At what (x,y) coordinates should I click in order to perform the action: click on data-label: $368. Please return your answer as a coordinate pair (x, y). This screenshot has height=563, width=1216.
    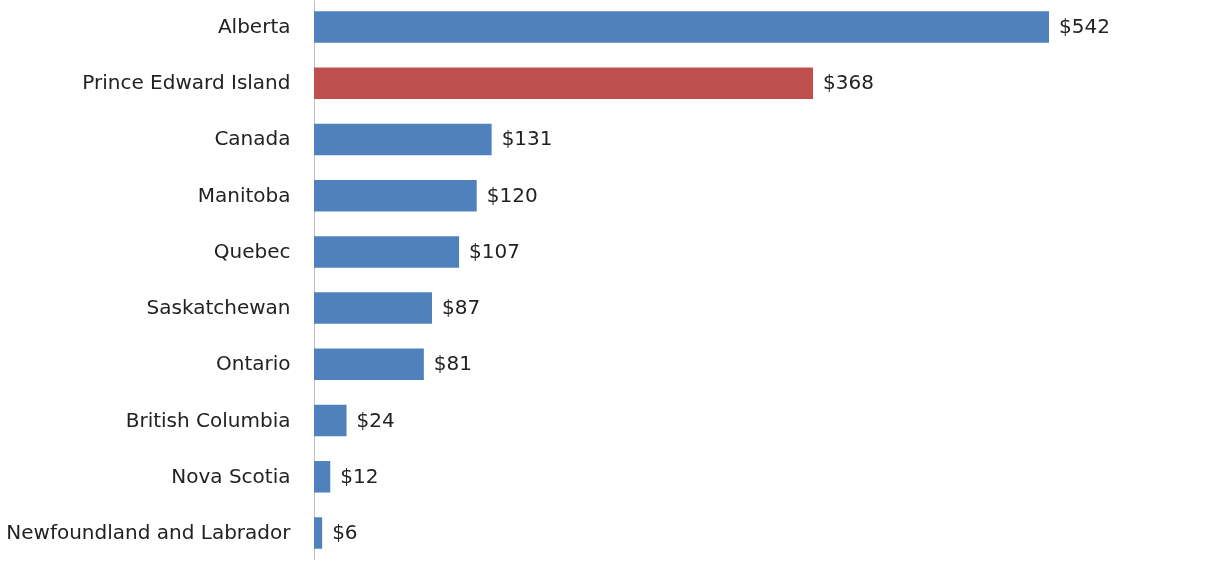
    Looking at the image, I should click on (848, 82).